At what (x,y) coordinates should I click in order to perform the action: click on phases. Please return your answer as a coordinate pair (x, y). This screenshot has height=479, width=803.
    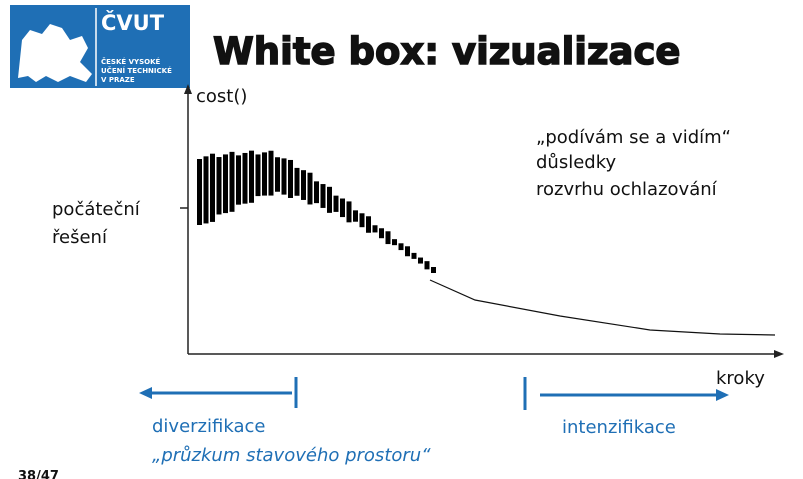
    Looking at the image, I should click on (434, 393).